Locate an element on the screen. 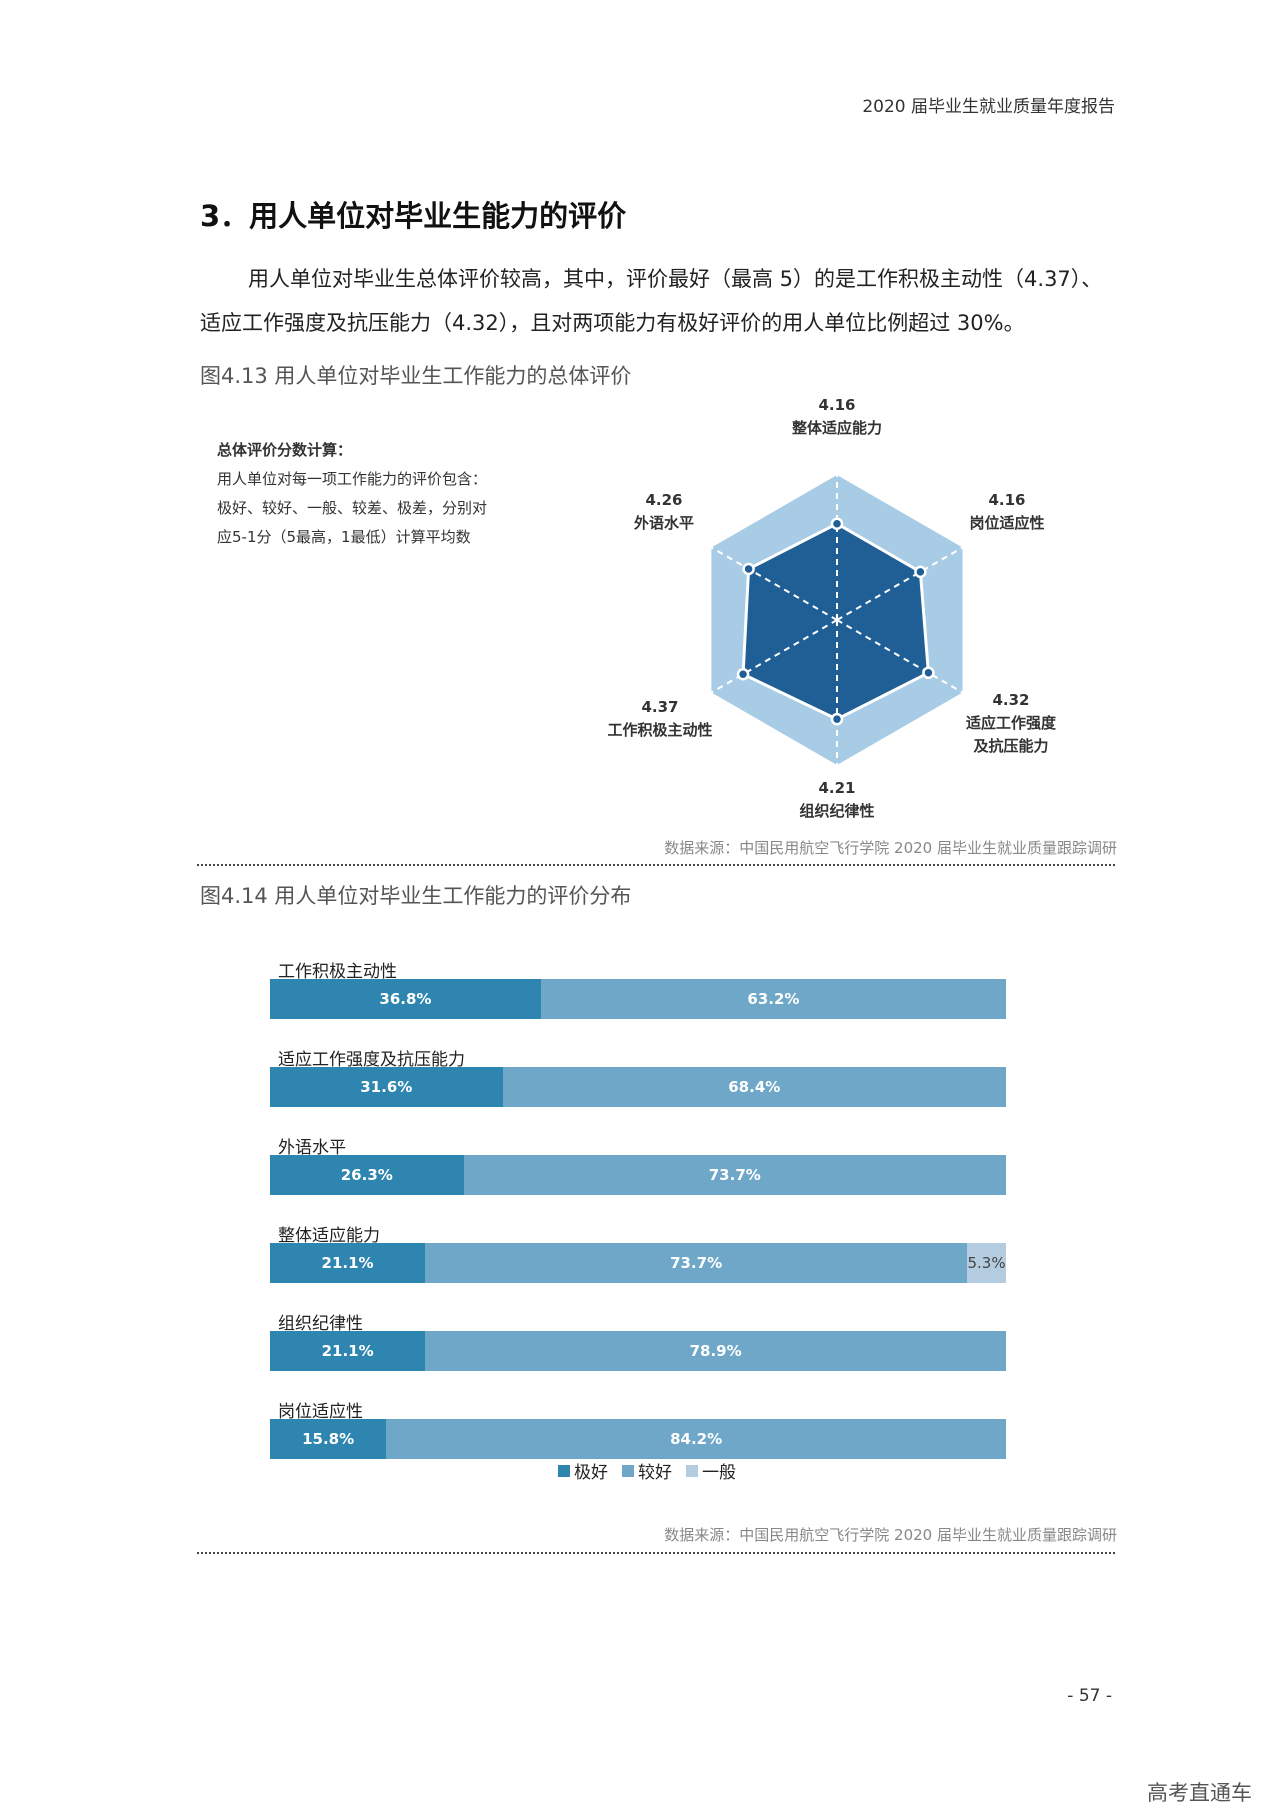 The width and height of the screenshot is (1280, 1810). bar-category-label: 外语水平 is located at coordinates (312, 1148).